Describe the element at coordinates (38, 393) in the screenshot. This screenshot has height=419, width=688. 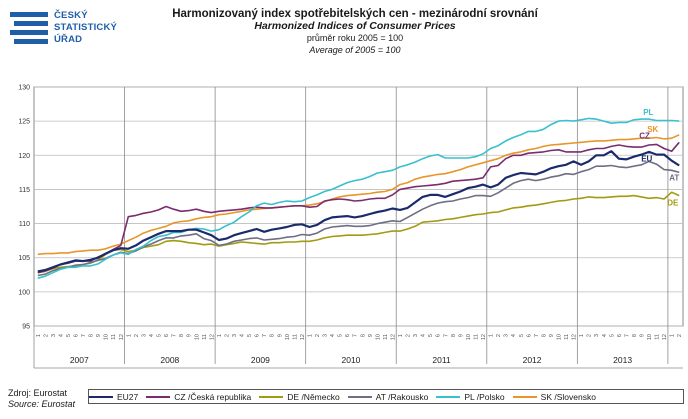
I see `source-cz: Zdroj: Eurostat` at that location.